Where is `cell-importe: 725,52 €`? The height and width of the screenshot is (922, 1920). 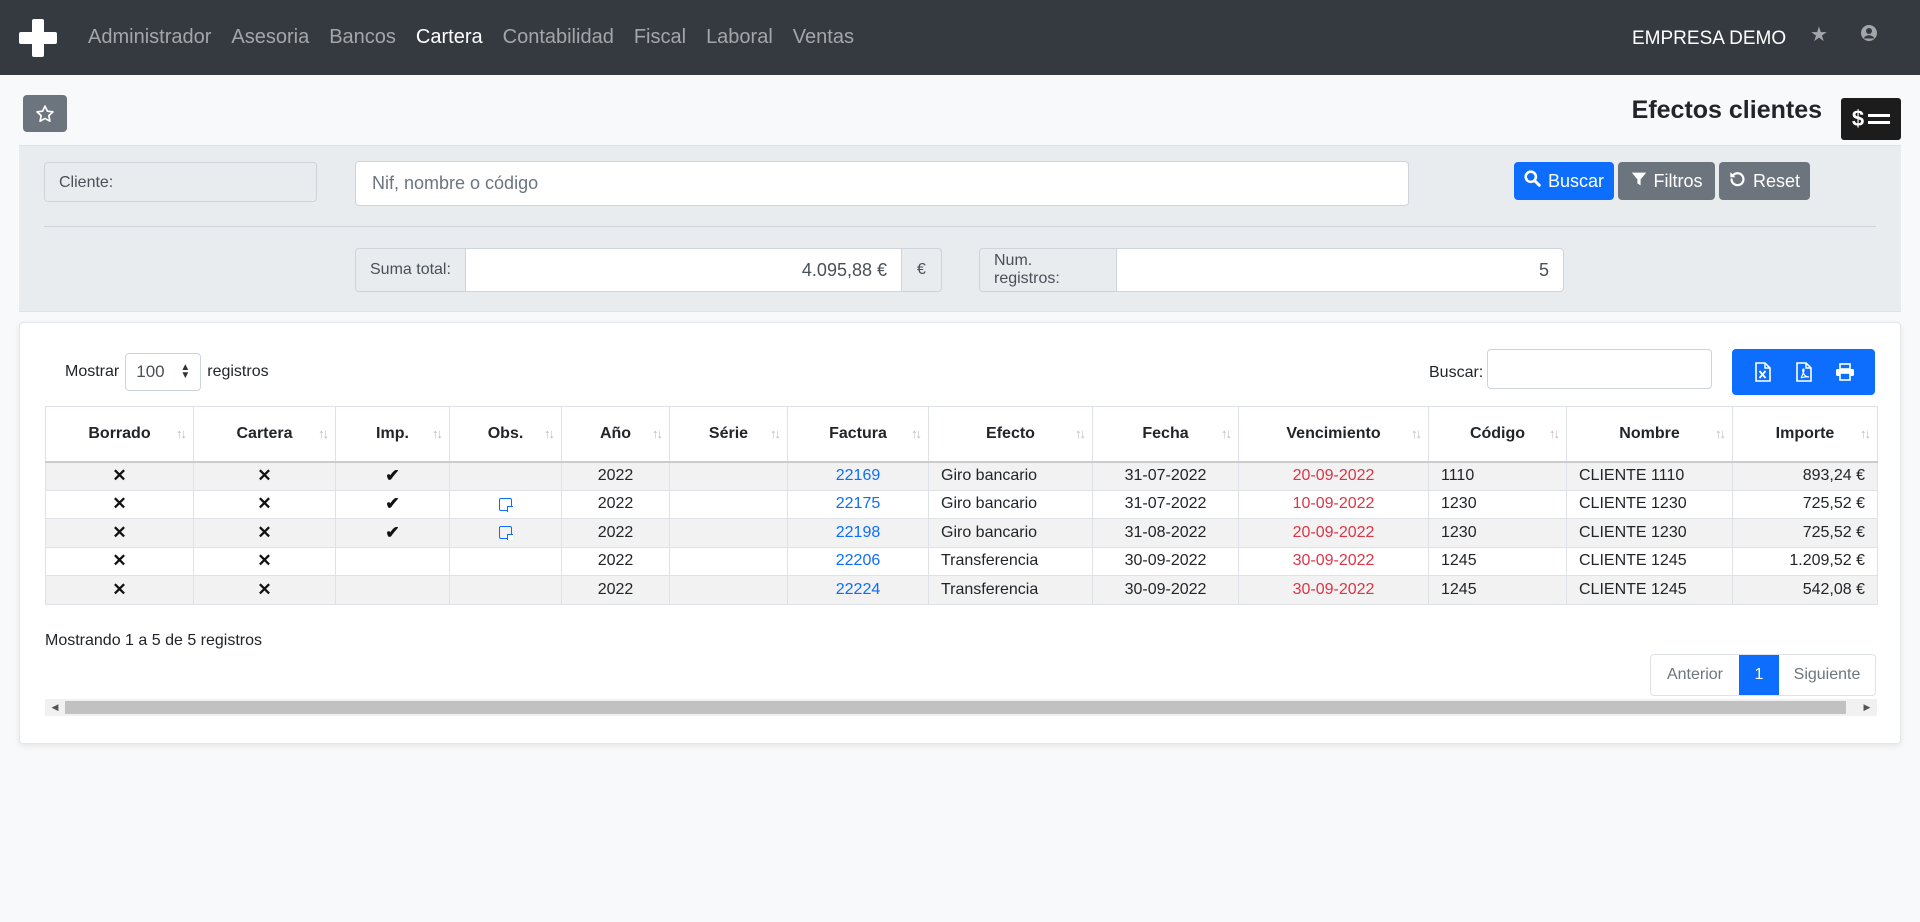 cell-importe: 725,52 € is located at coordinates (1805, 504).